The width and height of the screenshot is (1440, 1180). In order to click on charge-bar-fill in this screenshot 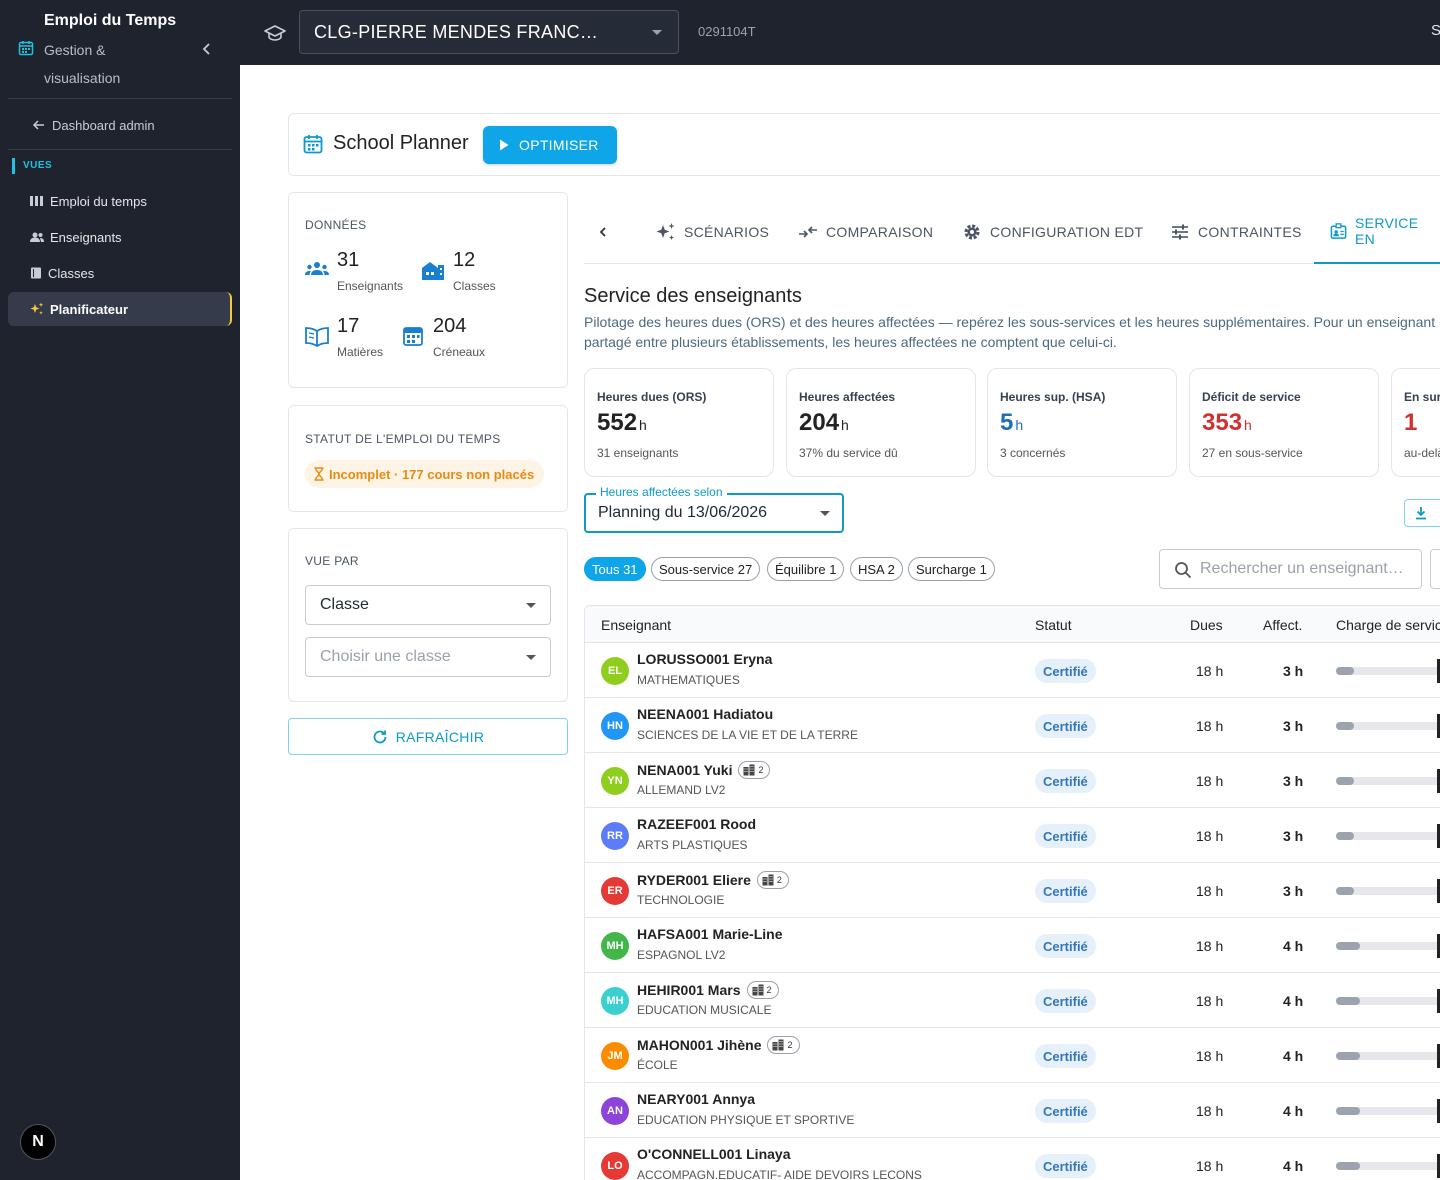, I will do `click(1348, 1056)`.